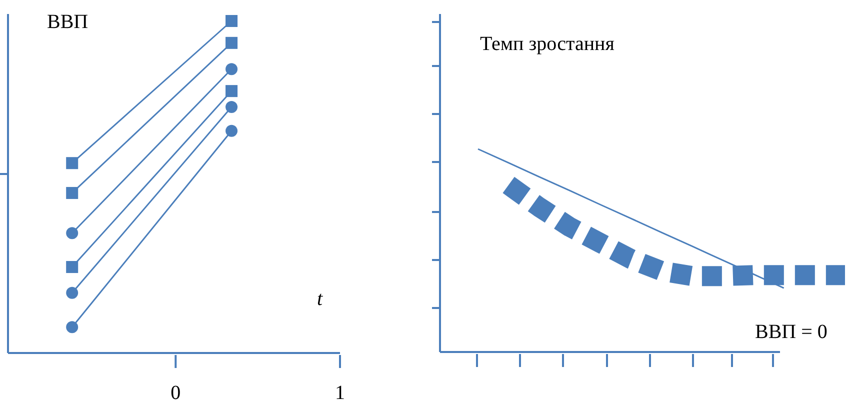 Image resolution: width=855 pixels, height=406 pixels. I want to click on annotation: ВВП = 0, so click(791, 332).